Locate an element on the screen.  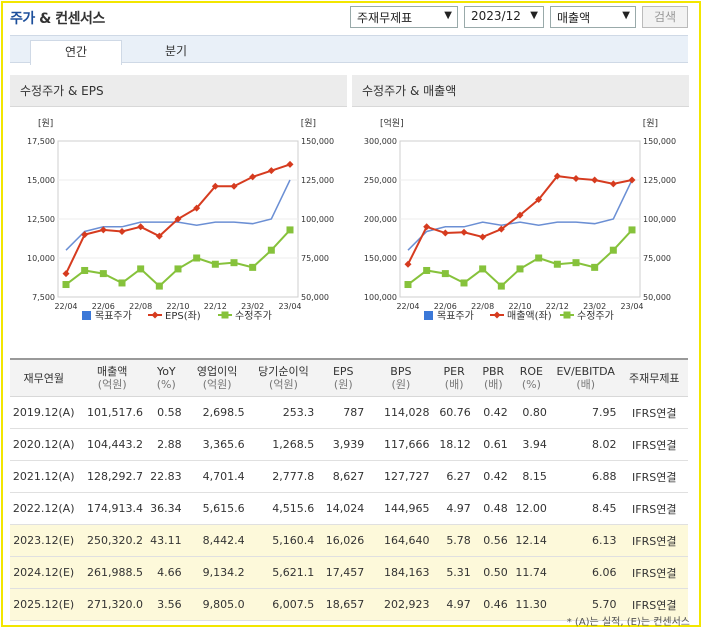
table-cell: 2019.12(A) is located at coordinates (44, 412).